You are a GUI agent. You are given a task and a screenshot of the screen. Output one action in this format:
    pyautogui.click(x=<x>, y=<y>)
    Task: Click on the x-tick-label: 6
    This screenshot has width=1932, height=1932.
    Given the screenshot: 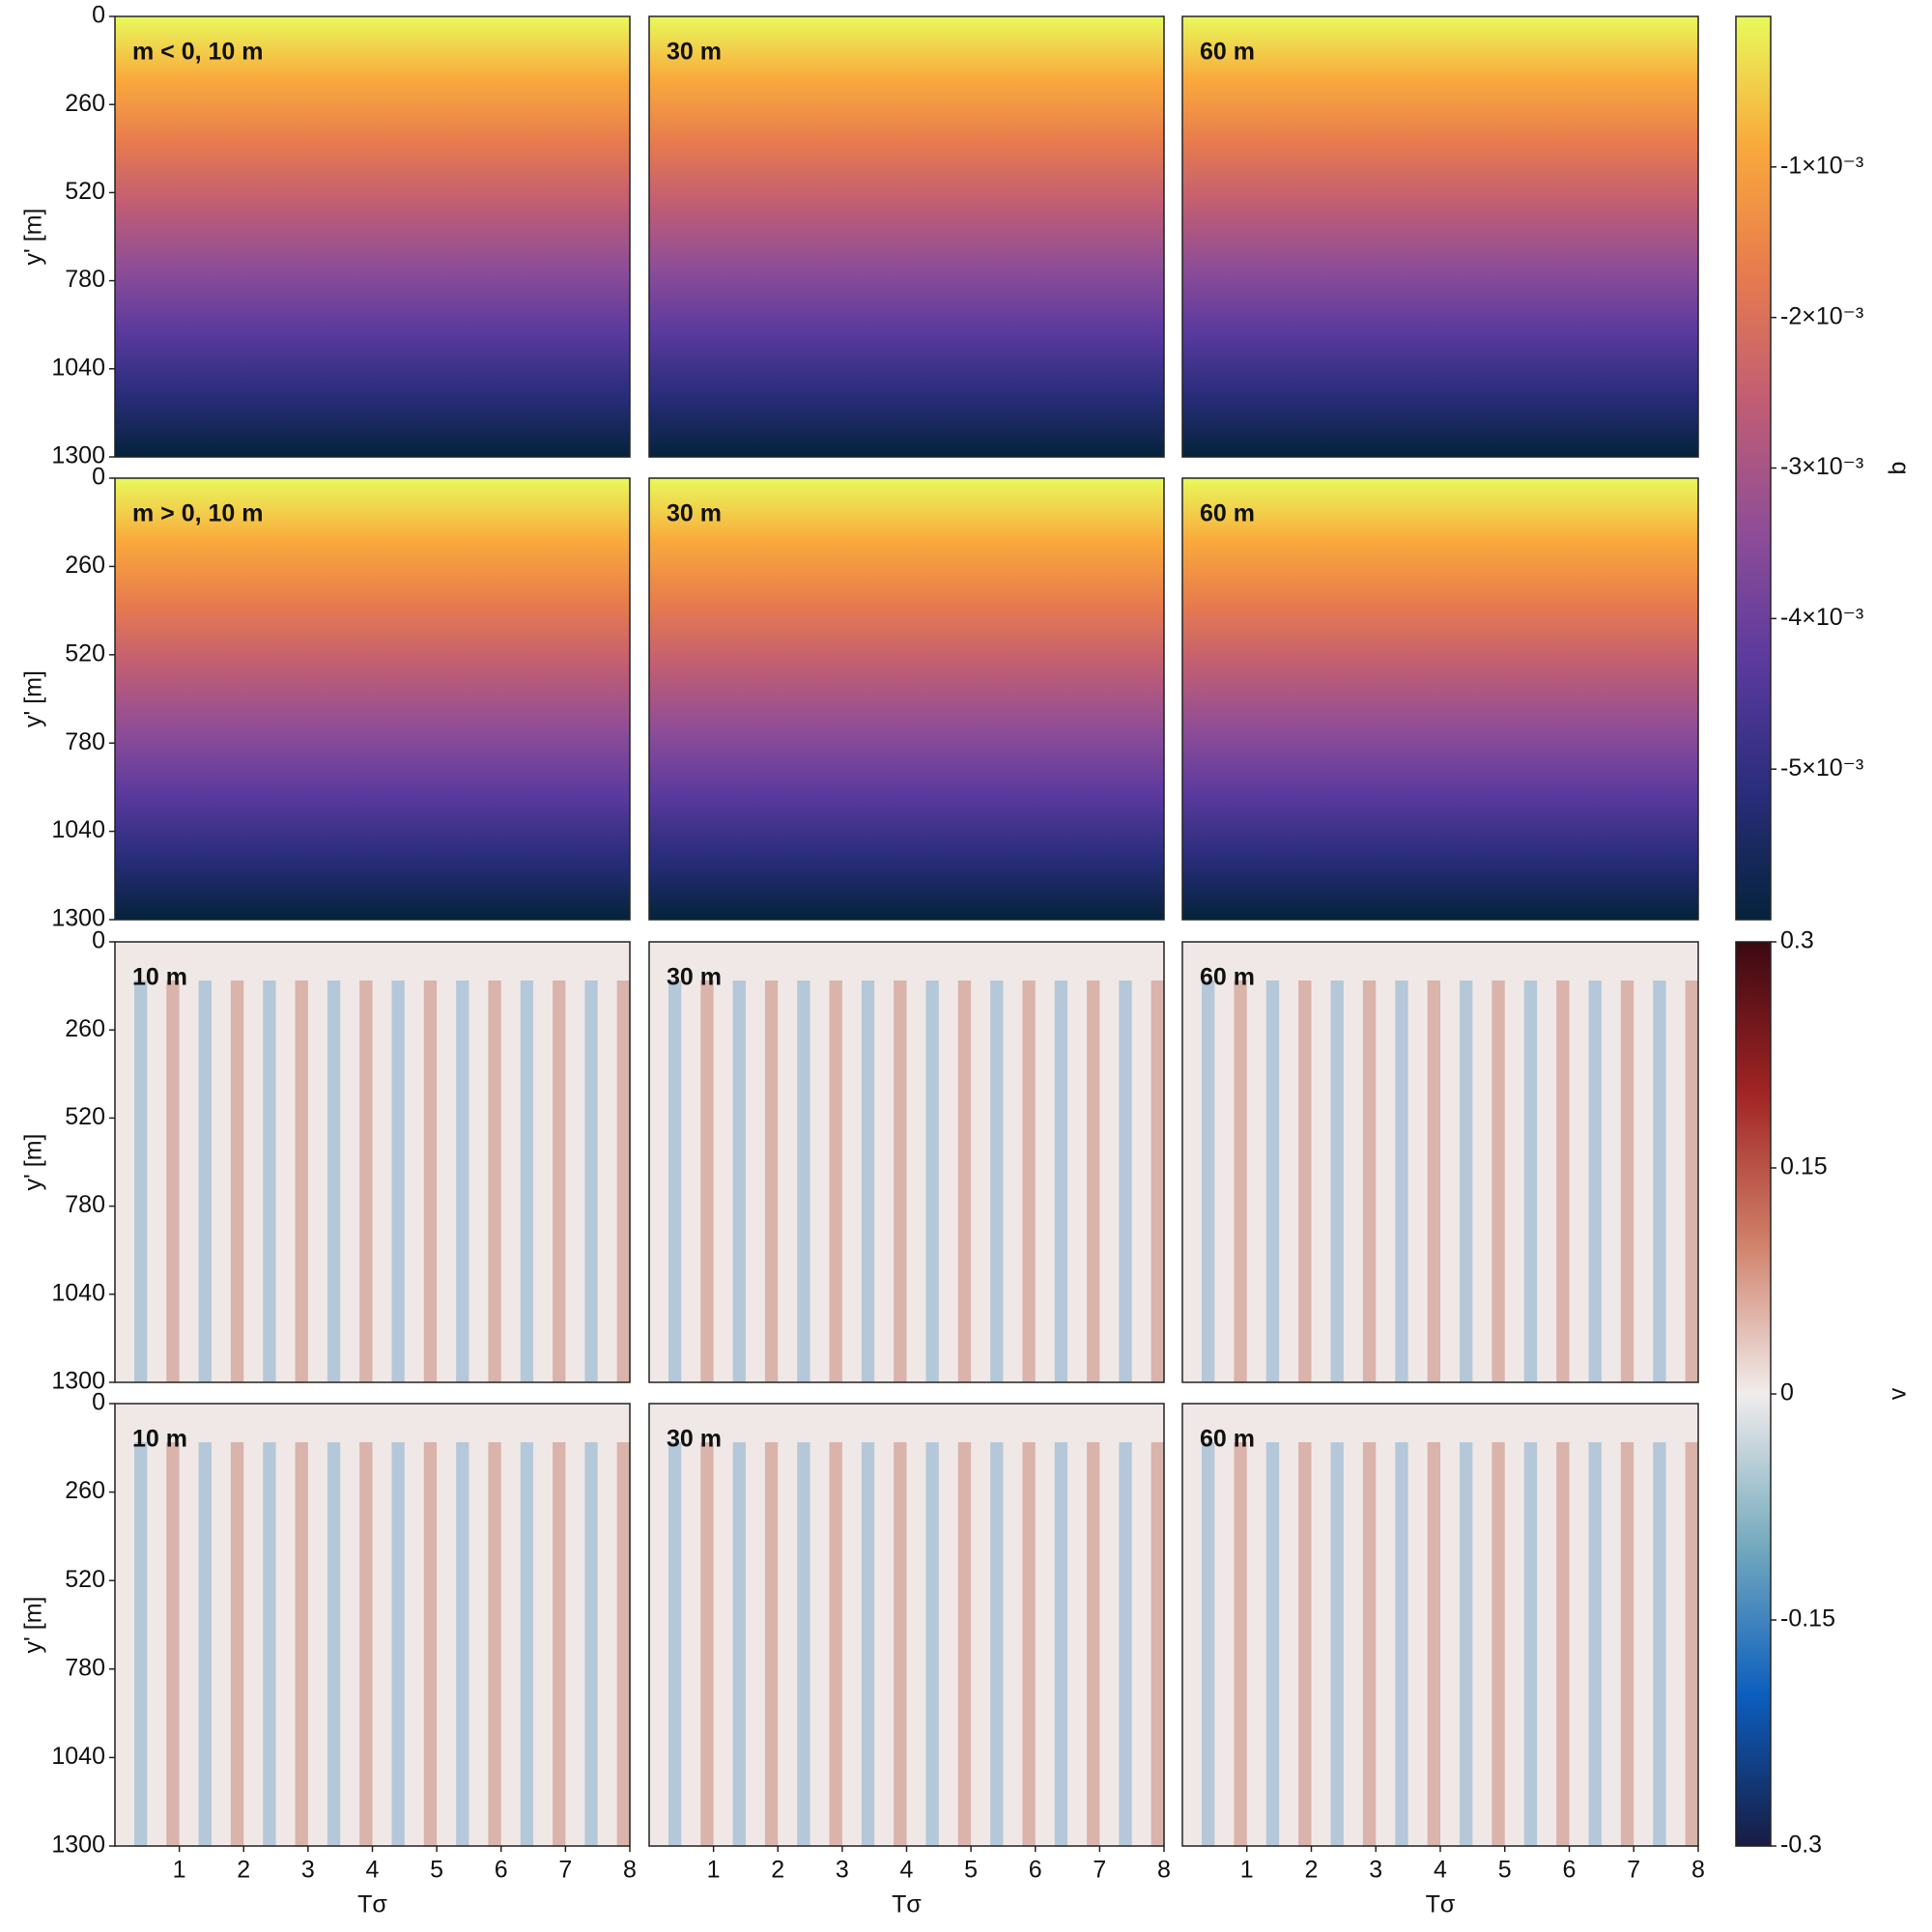 What is the action you would take?
    pyautogui.click(x=502, y=1870)
    